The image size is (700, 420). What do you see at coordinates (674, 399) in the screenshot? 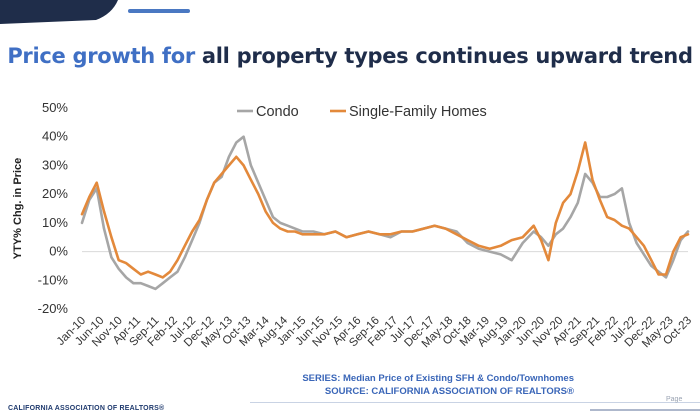
I see `page-label: Page` at bounding box center [674, 399].